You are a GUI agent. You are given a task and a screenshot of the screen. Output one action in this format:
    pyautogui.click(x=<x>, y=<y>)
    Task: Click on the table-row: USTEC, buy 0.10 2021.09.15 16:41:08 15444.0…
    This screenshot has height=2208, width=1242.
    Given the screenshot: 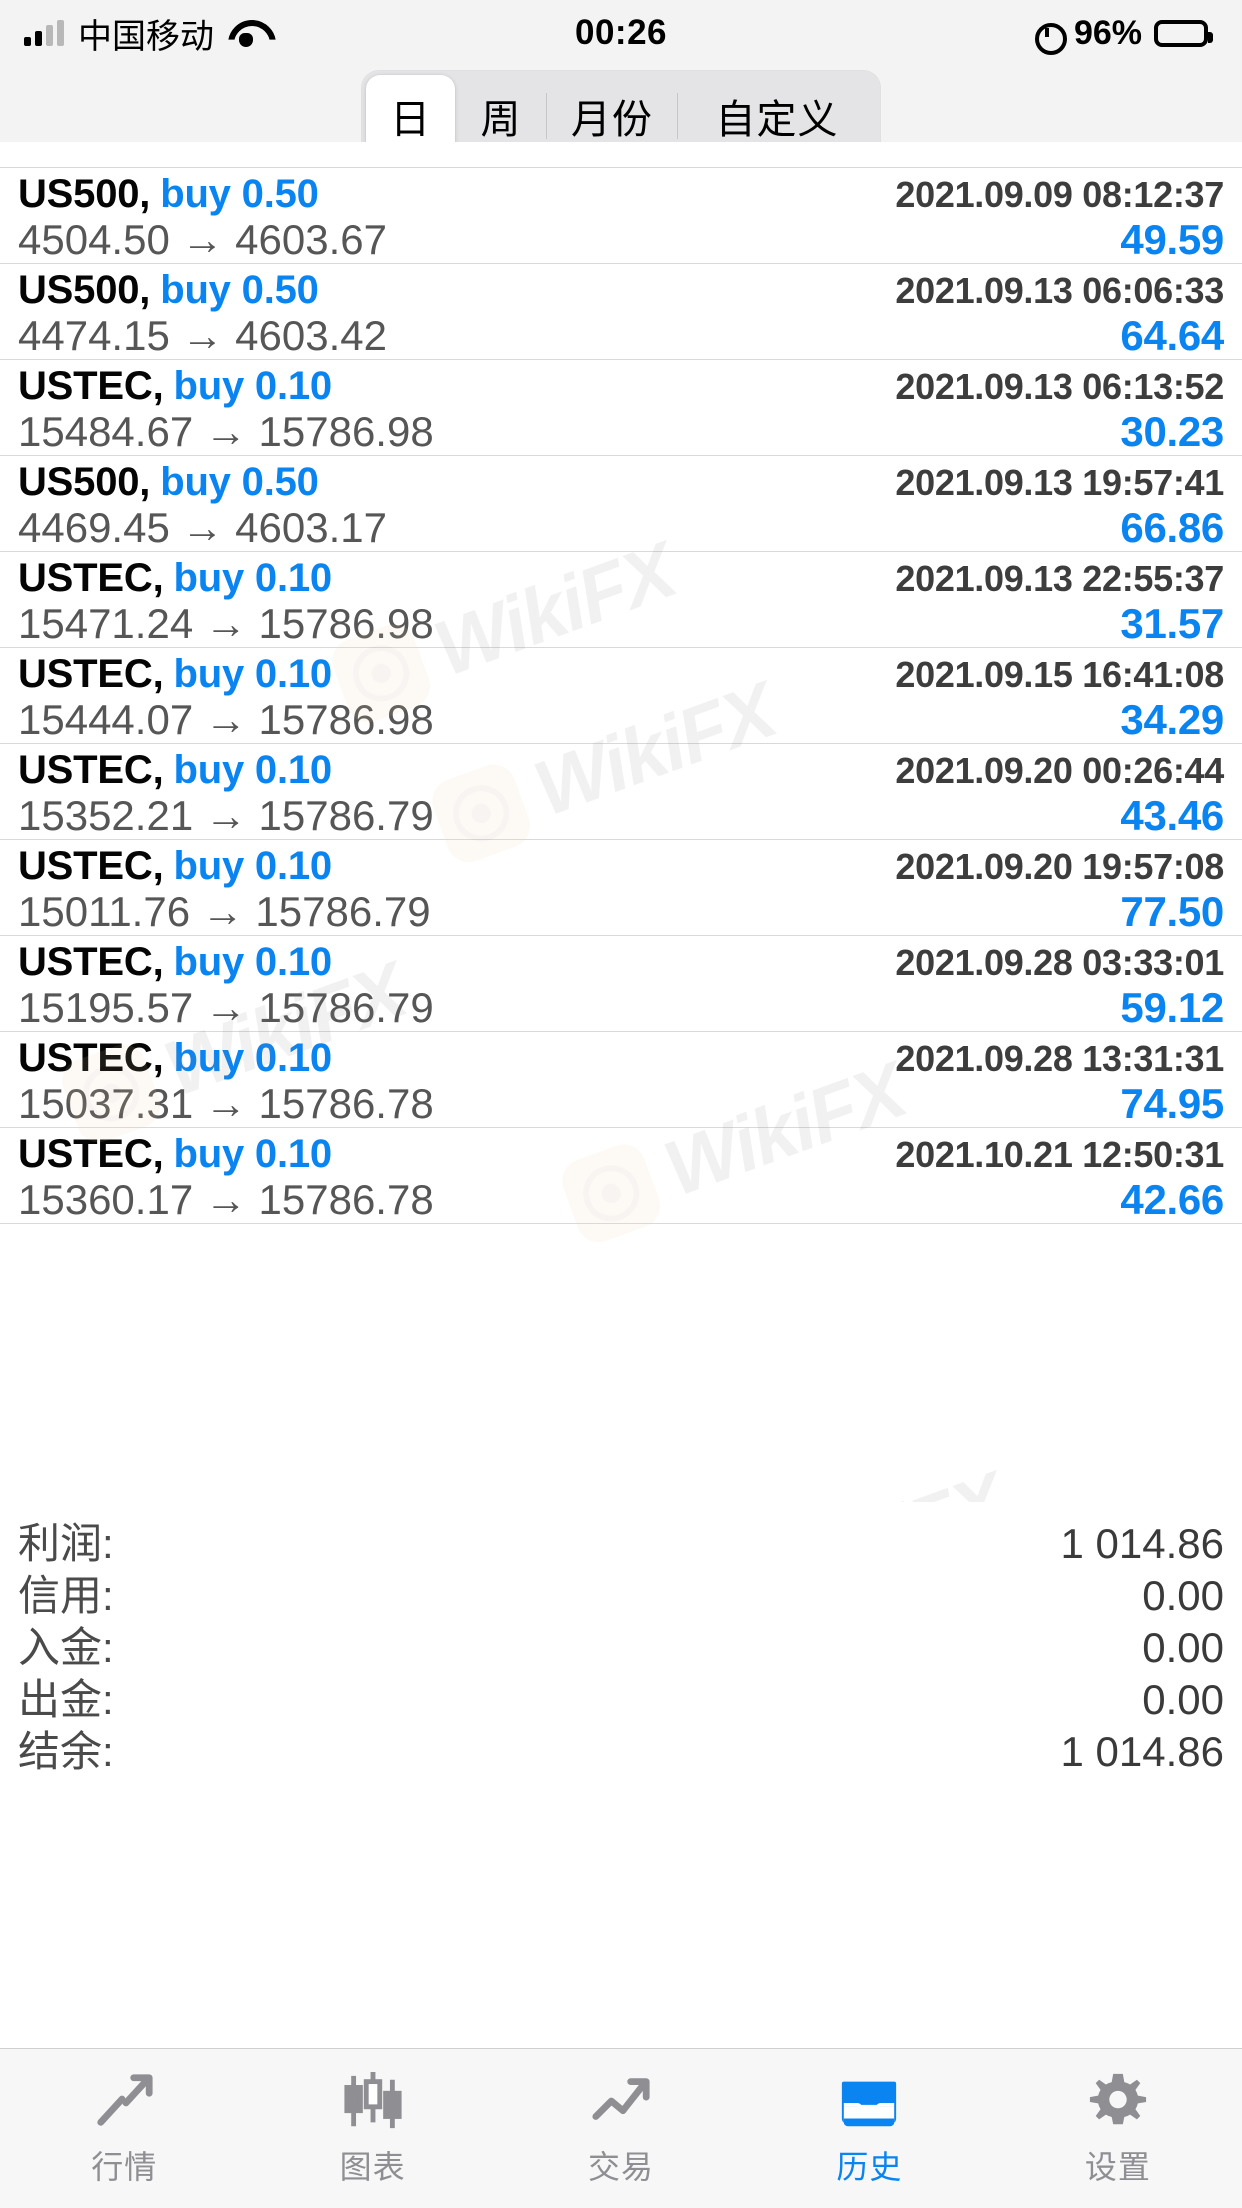 What is the action you would take?
    pyautogui.click(x=621, y=696)
    